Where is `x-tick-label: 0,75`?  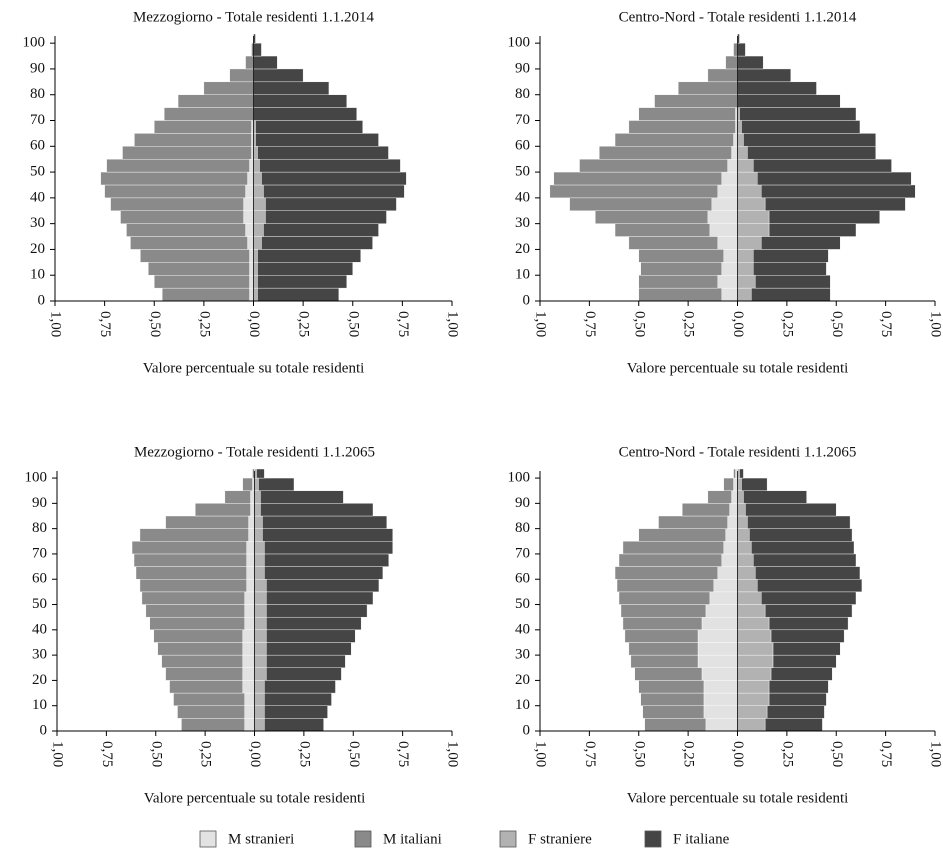
x-tick-label: 0,75 is located at coordinates (403, 754).